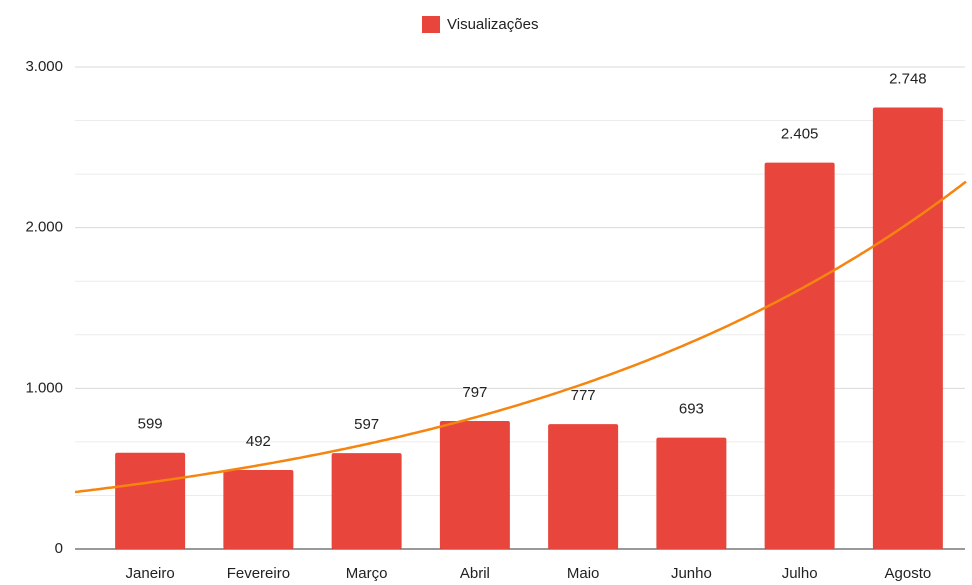  What do you see at coordinates (691, 409) in the screenshot?
I see `data-label: 693` at bounding box center [691, 409].